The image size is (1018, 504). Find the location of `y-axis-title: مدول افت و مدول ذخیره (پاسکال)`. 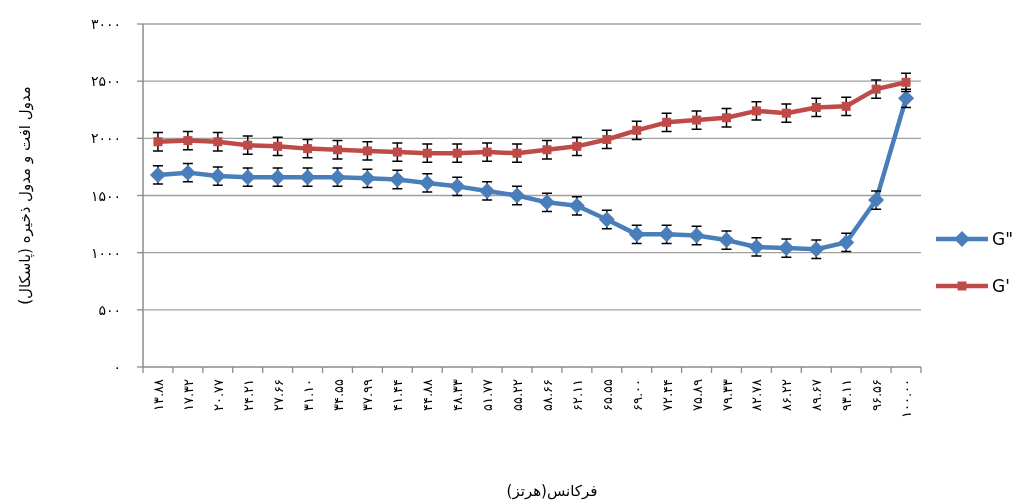

y-axis-title: مدول افت و مدول ذخیره (پاسکال) is located at coordinates (25, 195).